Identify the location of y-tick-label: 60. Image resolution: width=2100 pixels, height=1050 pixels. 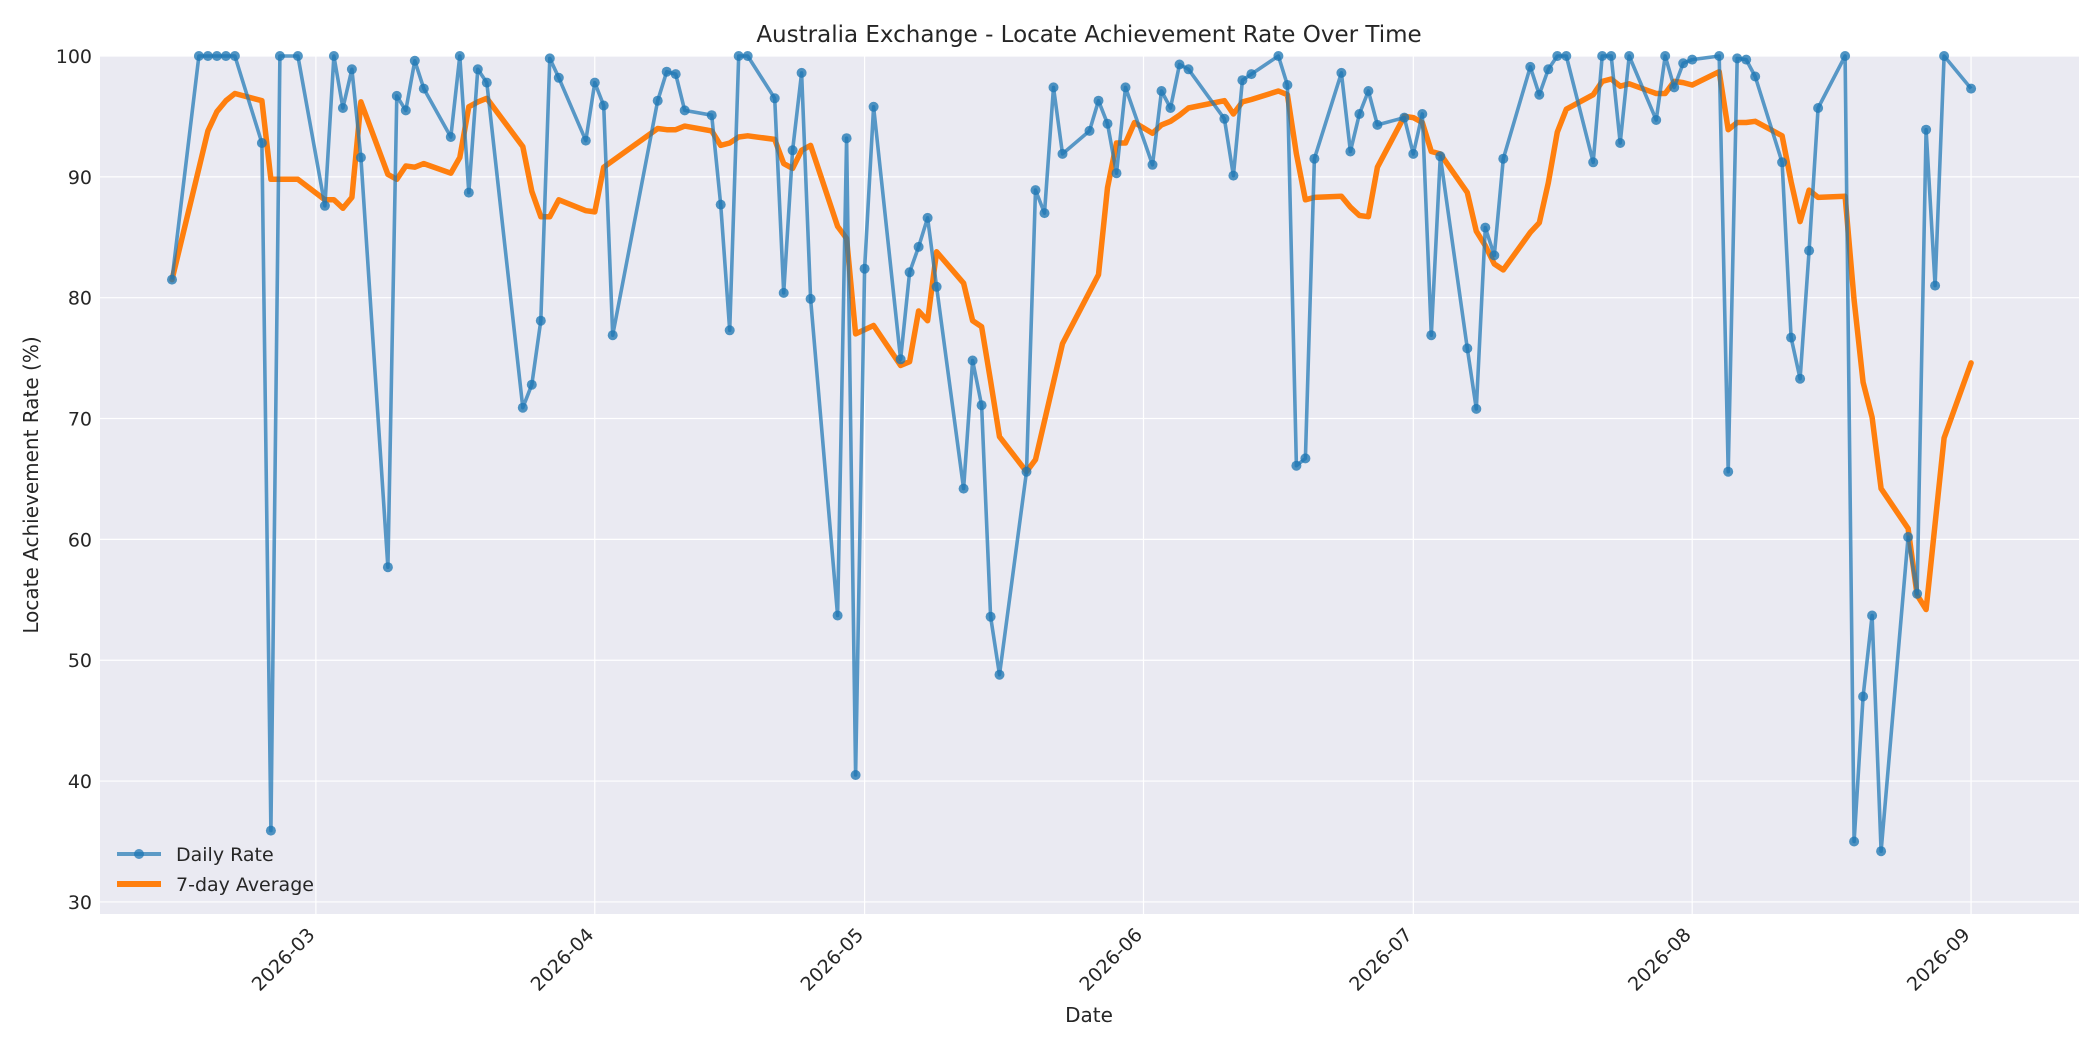
(80, 540).